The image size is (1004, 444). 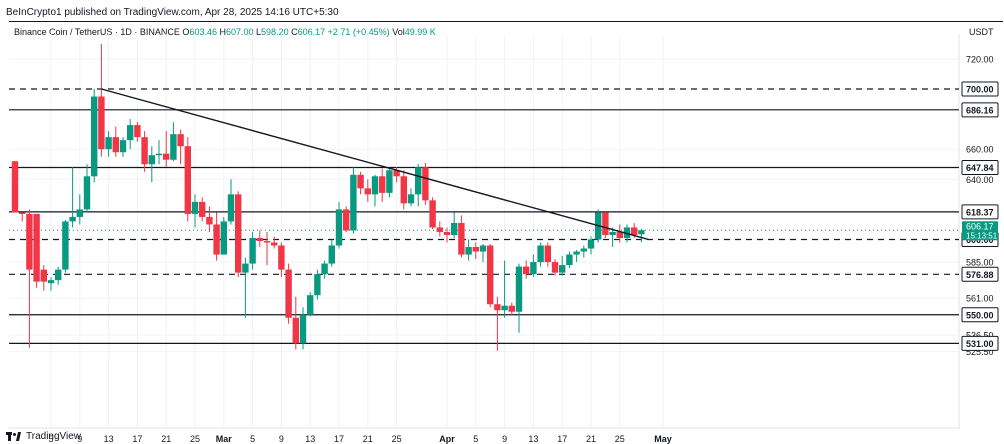 What do you see at coordinates (980, 180) in the screenshot?
I see `price-tick-label: 640.00` at bounding box center [980, 180].